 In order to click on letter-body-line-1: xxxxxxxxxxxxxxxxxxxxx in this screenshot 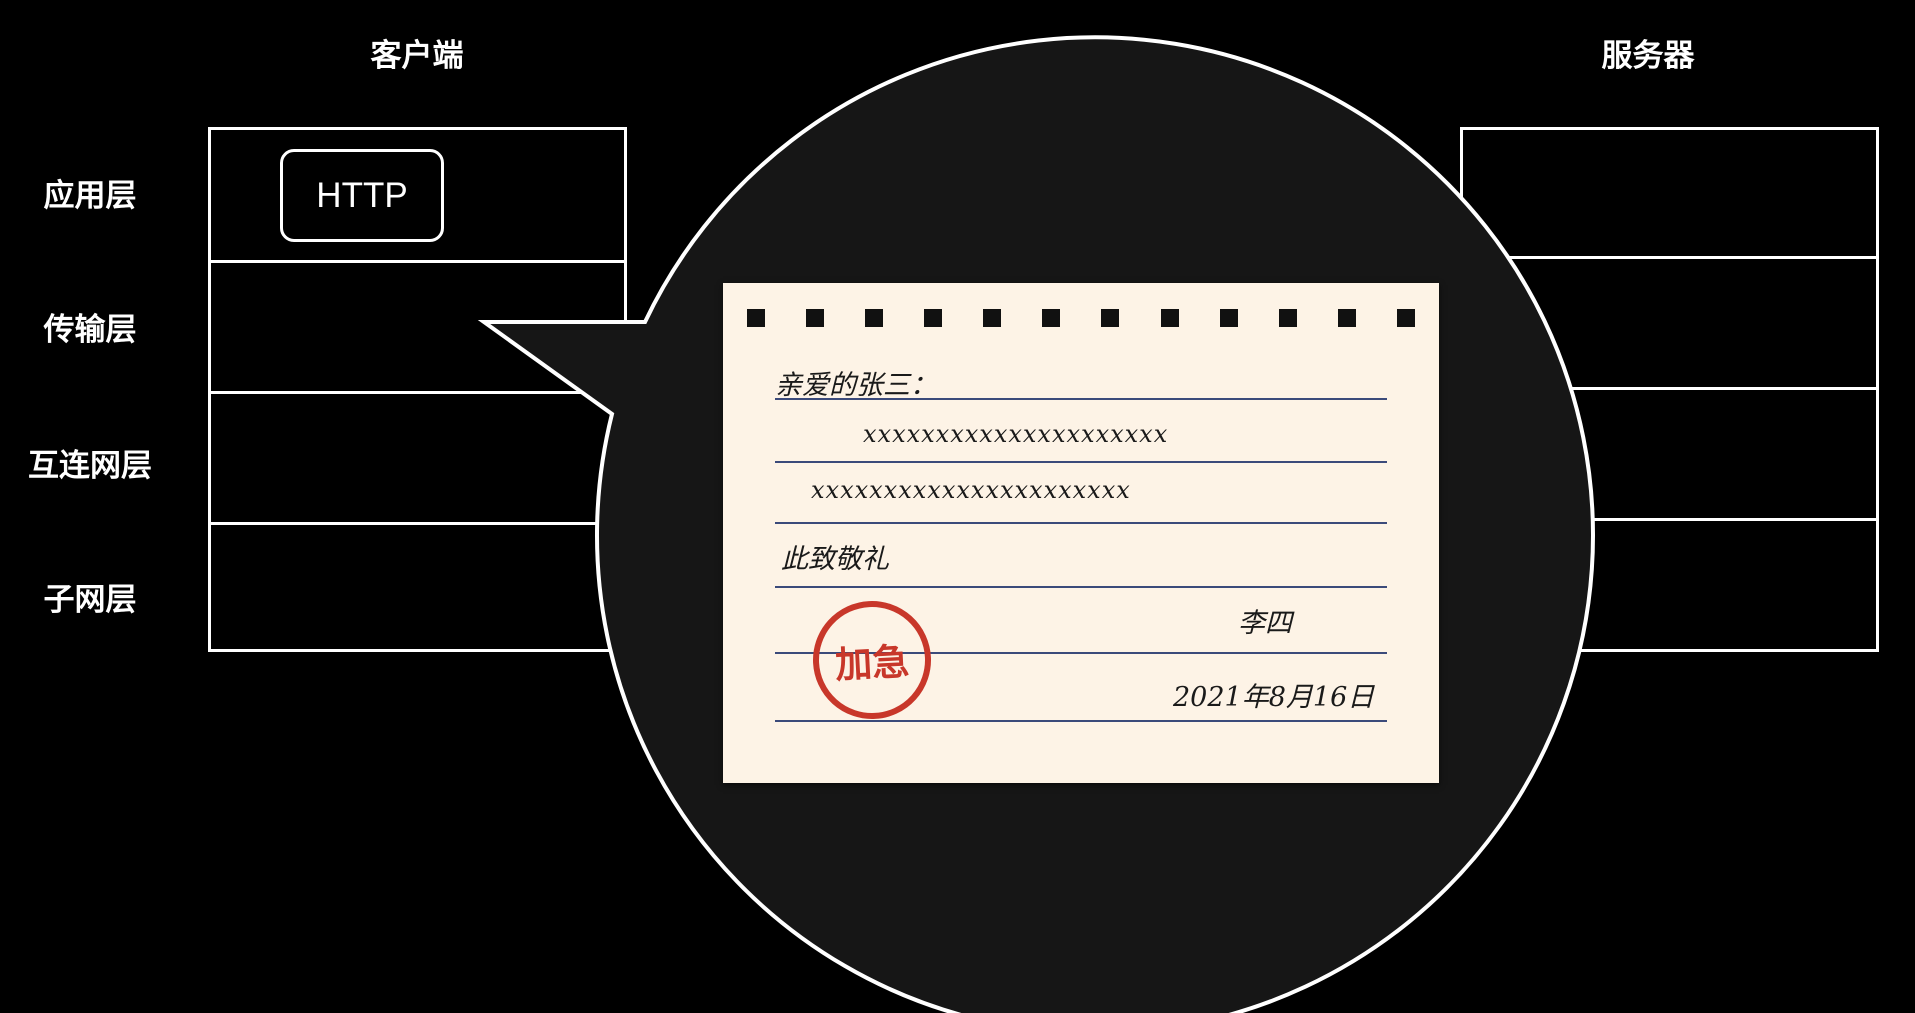, I will do `click(1016, 434)`.